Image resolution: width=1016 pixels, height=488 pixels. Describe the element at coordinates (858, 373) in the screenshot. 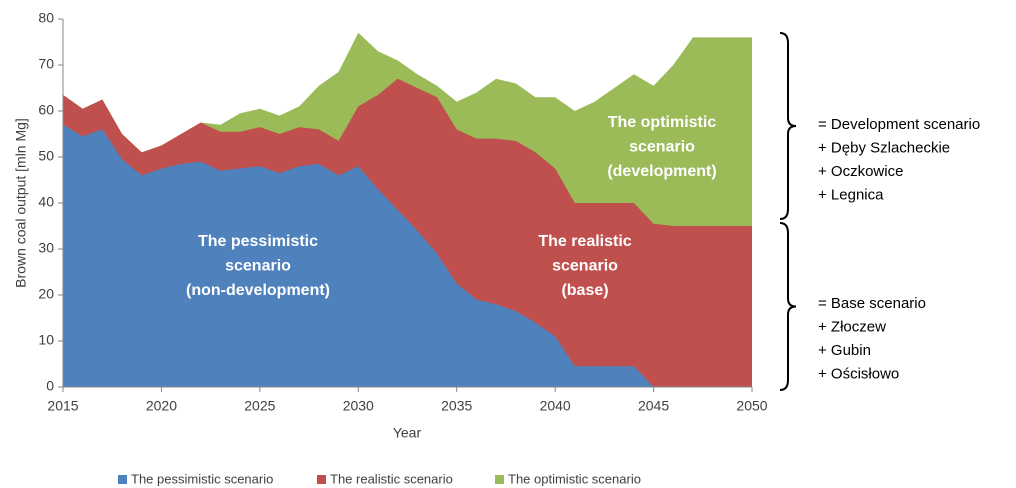

I see `bracket-text: + Ościsłowo` at that location.